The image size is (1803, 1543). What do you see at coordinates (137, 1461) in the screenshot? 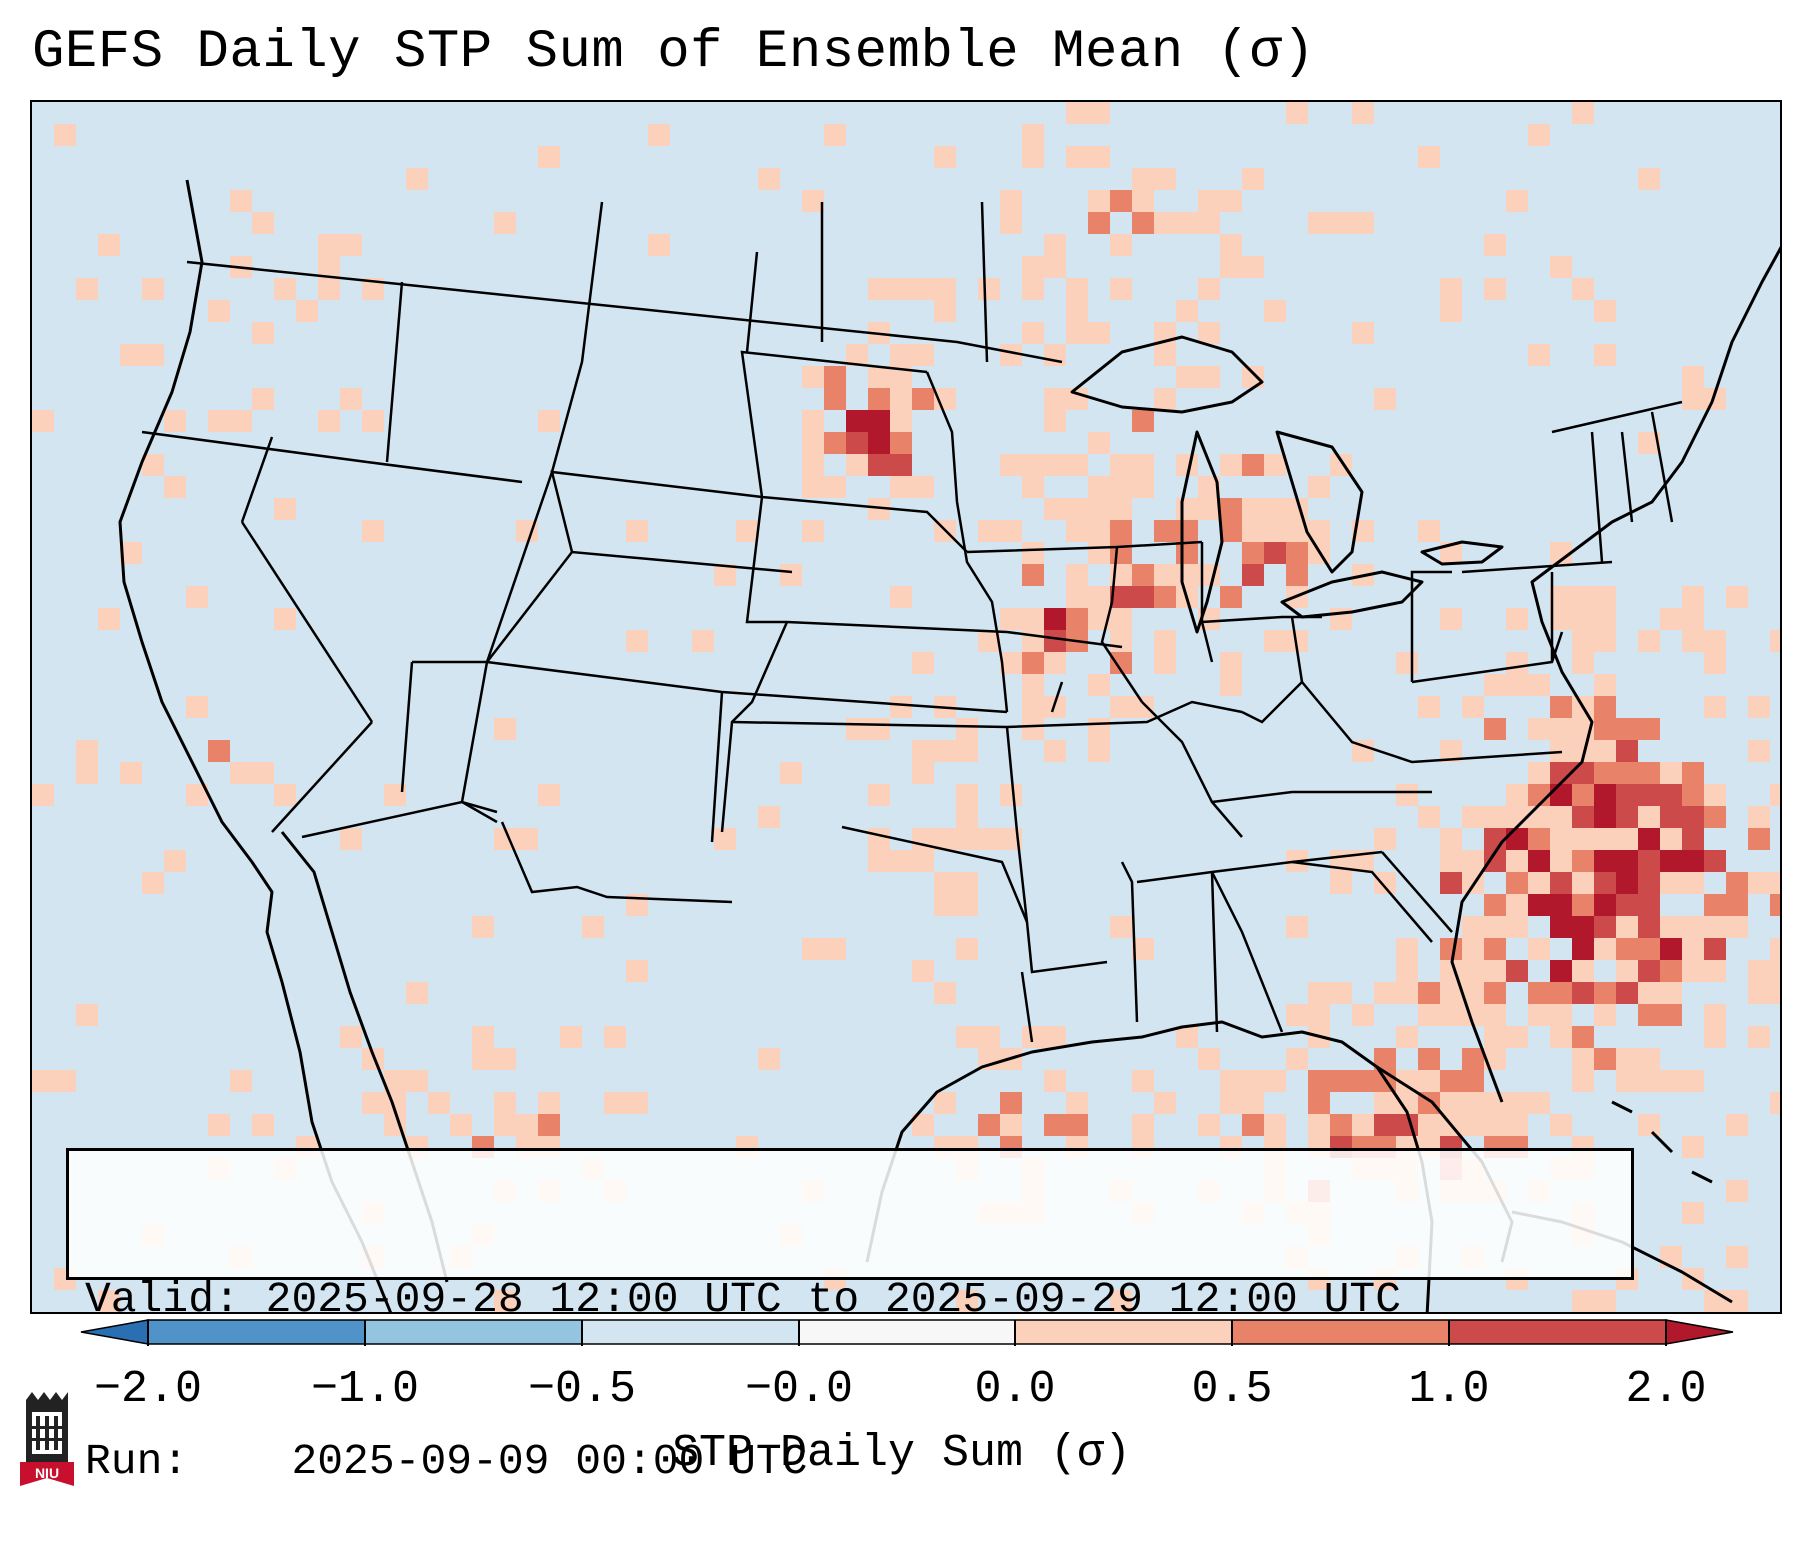
I see `run-label: Run:` at bounding box center [137, 1461].